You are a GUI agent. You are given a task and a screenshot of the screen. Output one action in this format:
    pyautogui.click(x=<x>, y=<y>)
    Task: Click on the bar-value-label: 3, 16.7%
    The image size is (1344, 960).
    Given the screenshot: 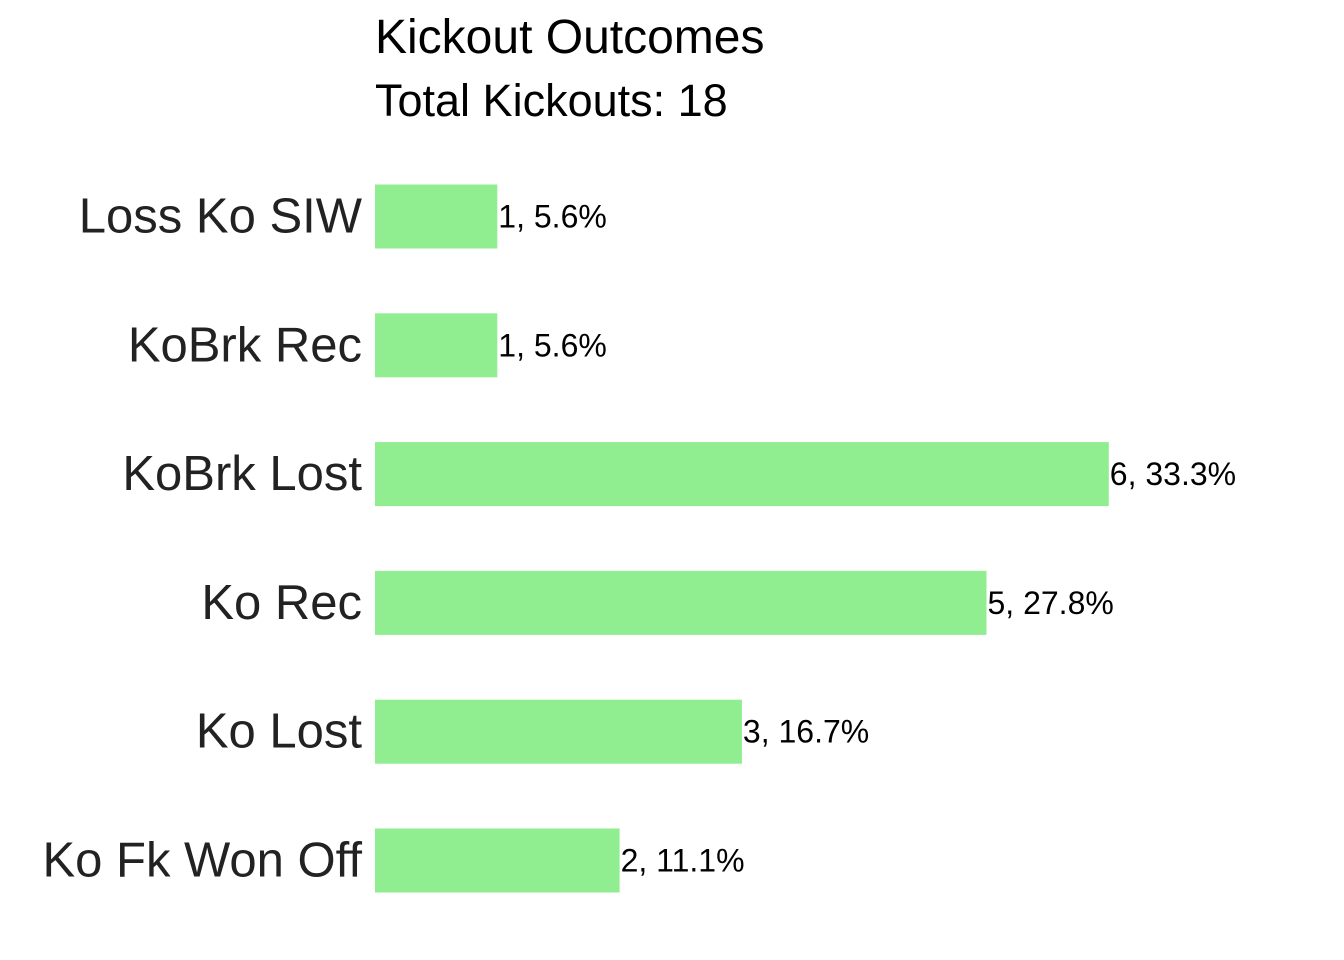 What is the action you would take?
    pyautogui.click(x=806, y=732)
    